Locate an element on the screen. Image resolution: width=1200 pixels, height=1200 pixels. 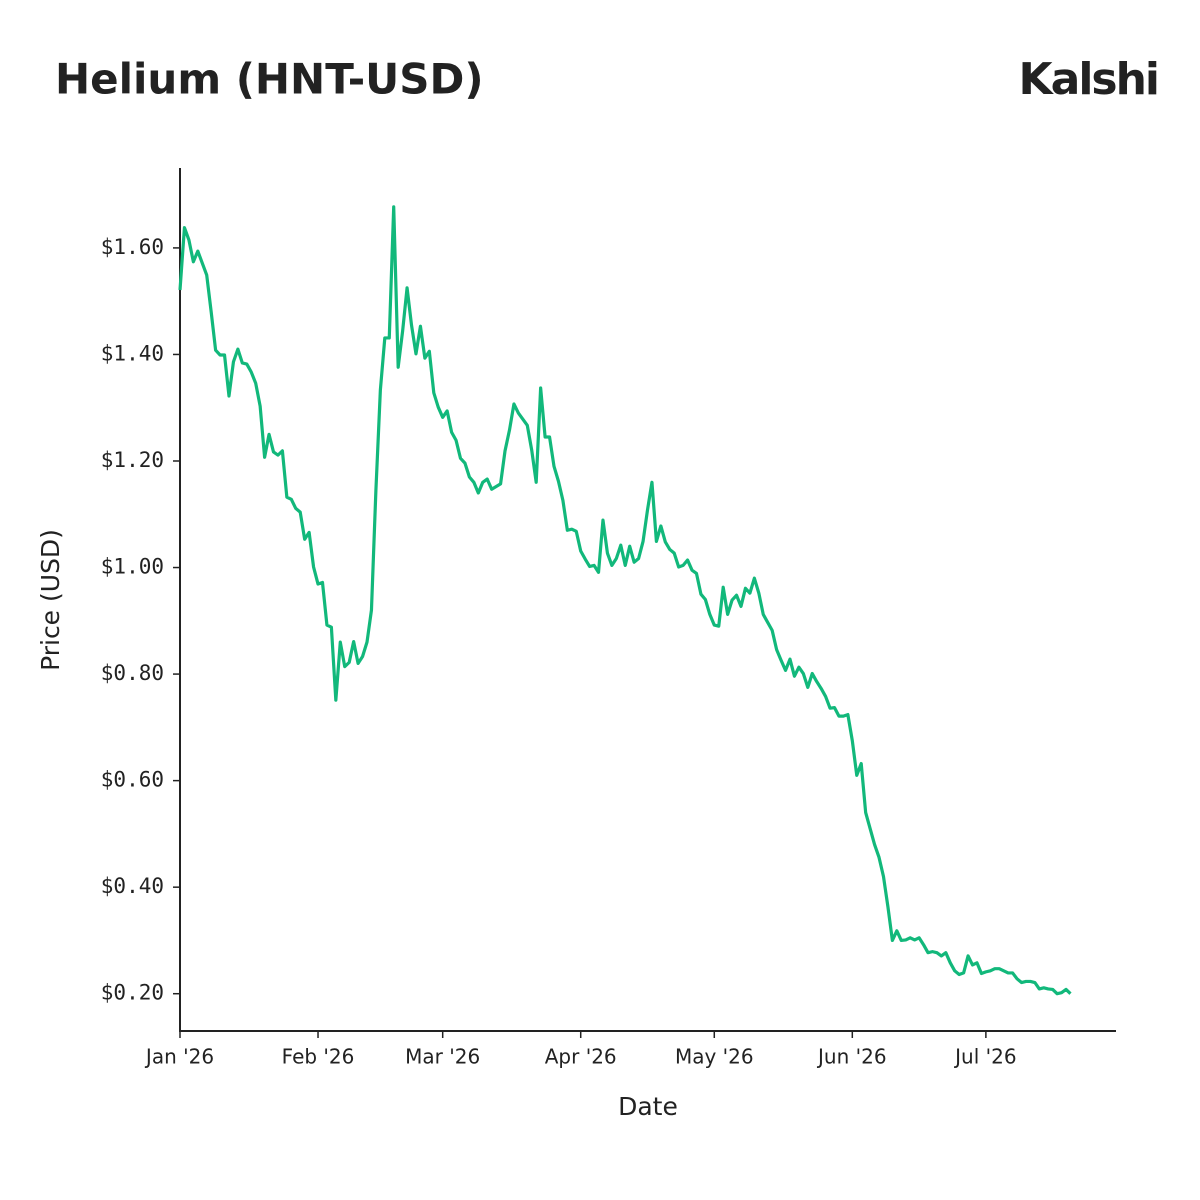
y-axis-label: Price (USD) is located at coordinates (50, 600).